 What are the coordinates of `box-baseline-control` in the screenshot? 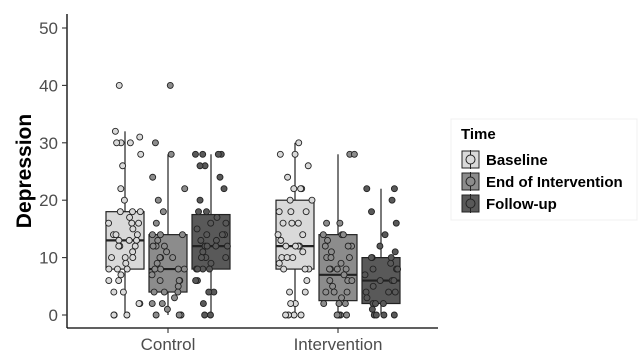 It's located at (125, 200).